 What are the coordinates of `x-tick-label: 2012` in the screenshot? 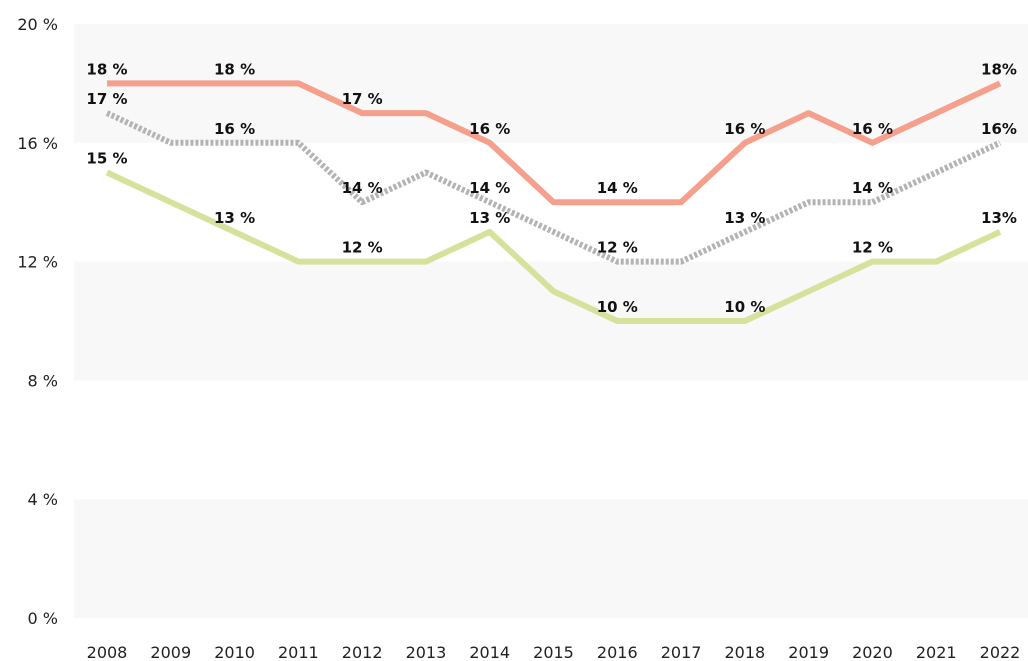 It's located at (362, 652).